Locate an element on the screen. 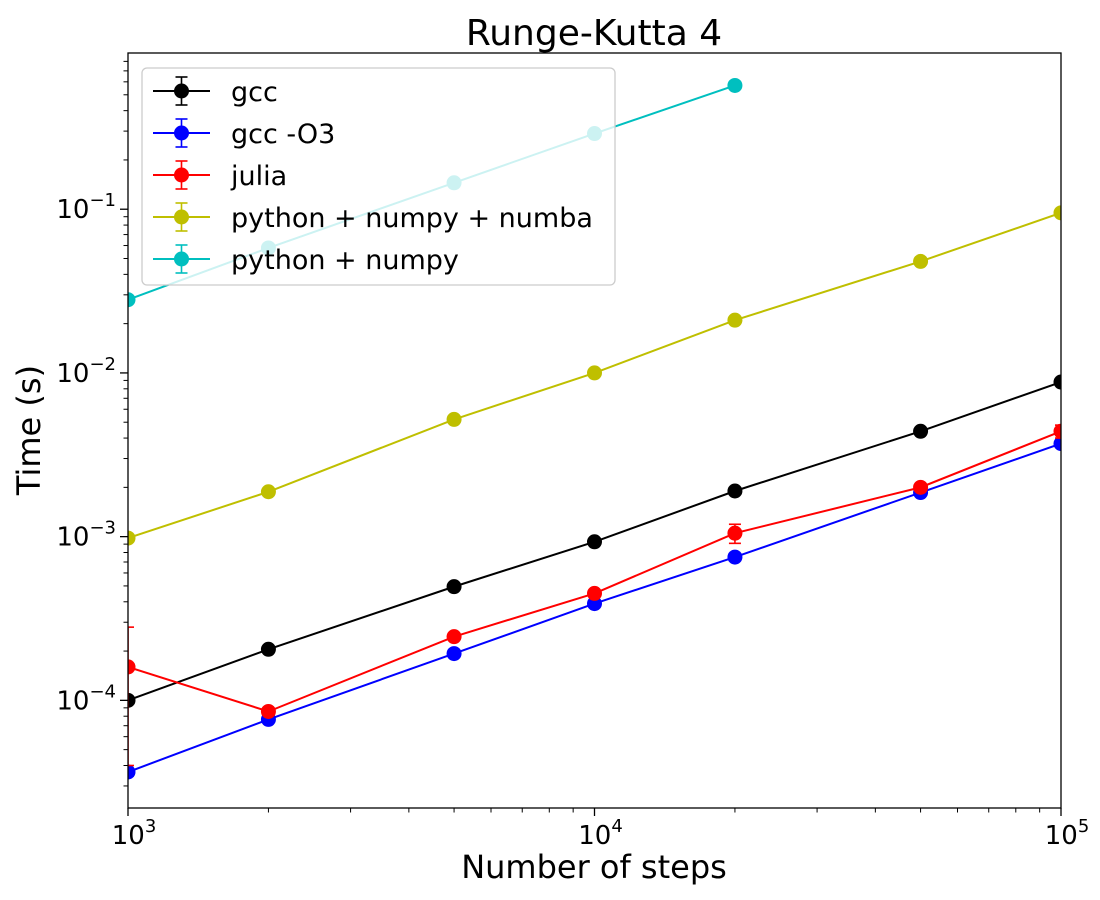 The width and height of the screenshot is (1100, 900). legend-entry-0: gcc is located at coordinates (215, 92).